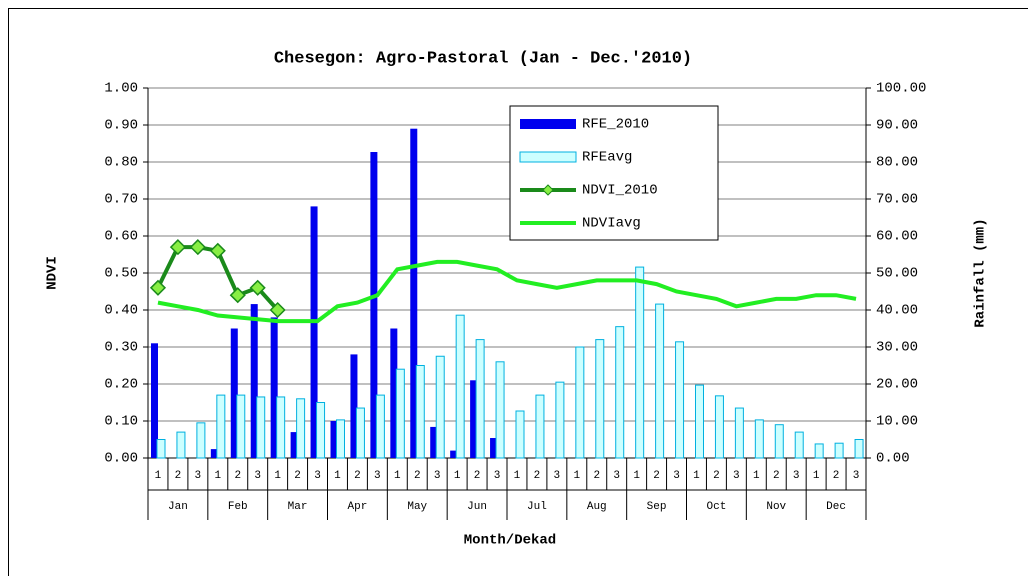 The image size is (1028, 576). What do you see at coordinates (776, 507) in the screenshot?
I see `month-label: Nov` at bounding box center [776, 507].